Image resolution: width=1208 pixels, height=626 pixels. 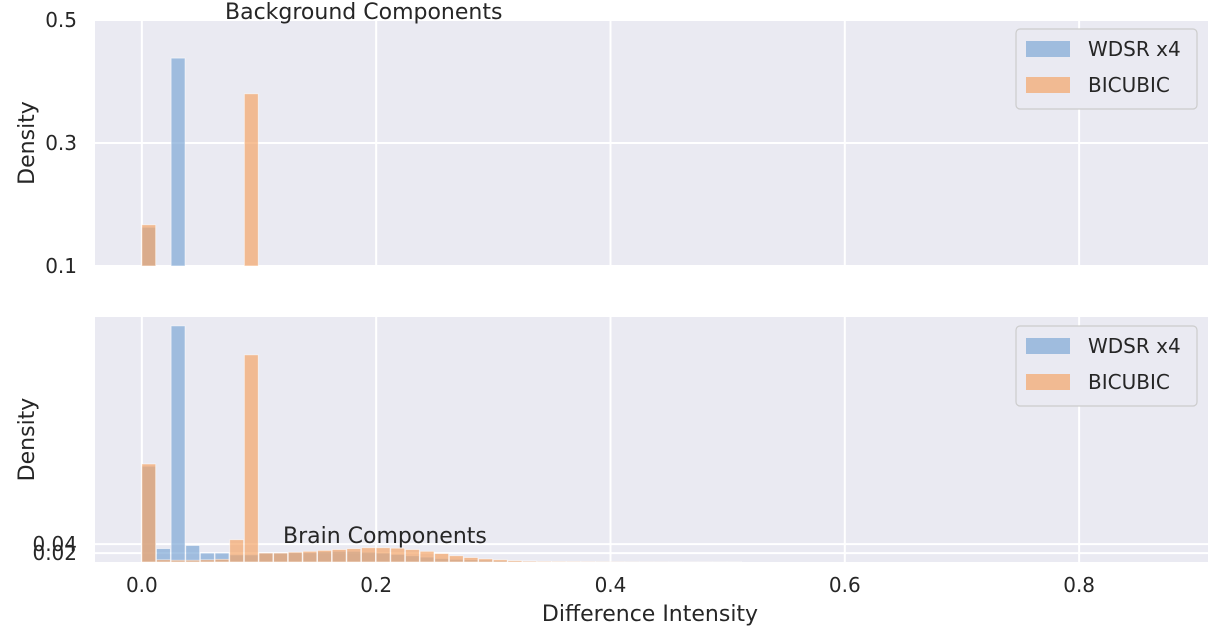 What do you see at coordinates (142, 585) in the screenshot?
I see `x-tick-label: 0.0` at bounding box center [142, 585].